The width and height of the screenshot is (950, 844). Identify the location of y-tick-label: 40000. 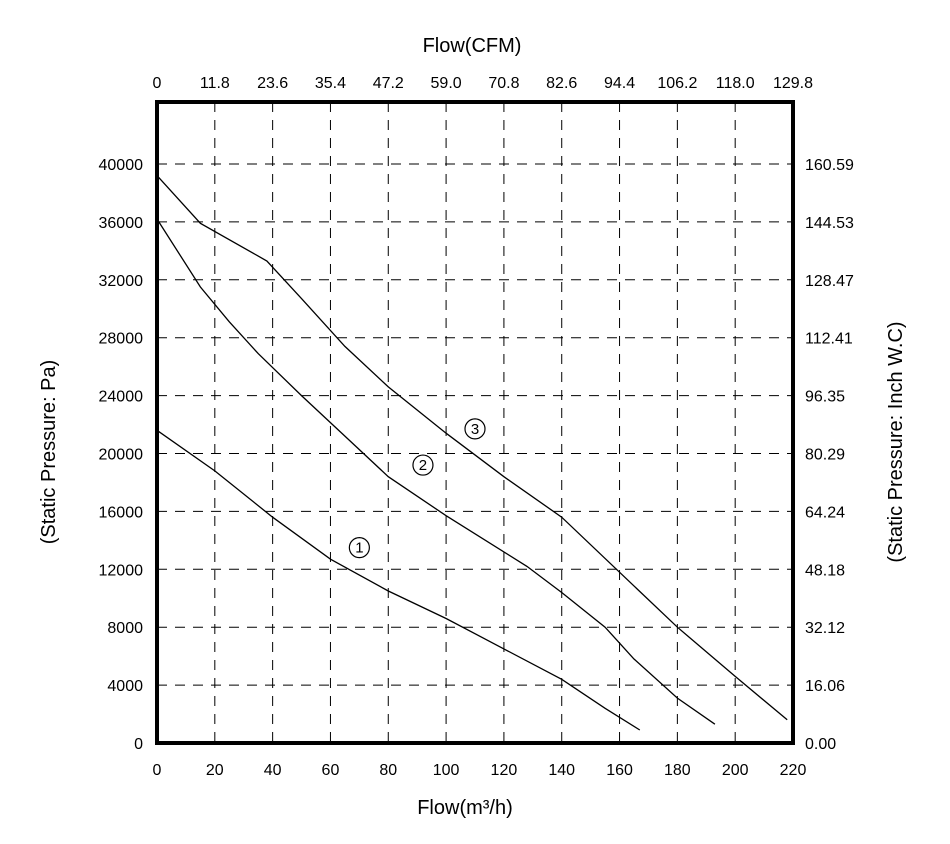
(121, 165).